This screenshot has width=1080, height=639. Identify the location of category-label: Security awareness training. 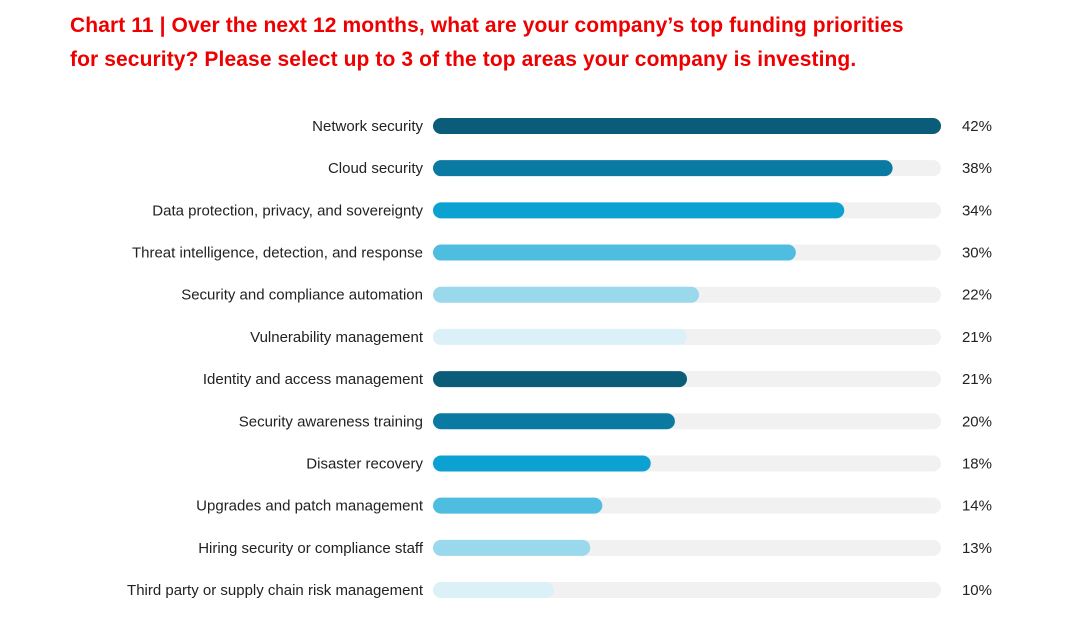
(331, 421).